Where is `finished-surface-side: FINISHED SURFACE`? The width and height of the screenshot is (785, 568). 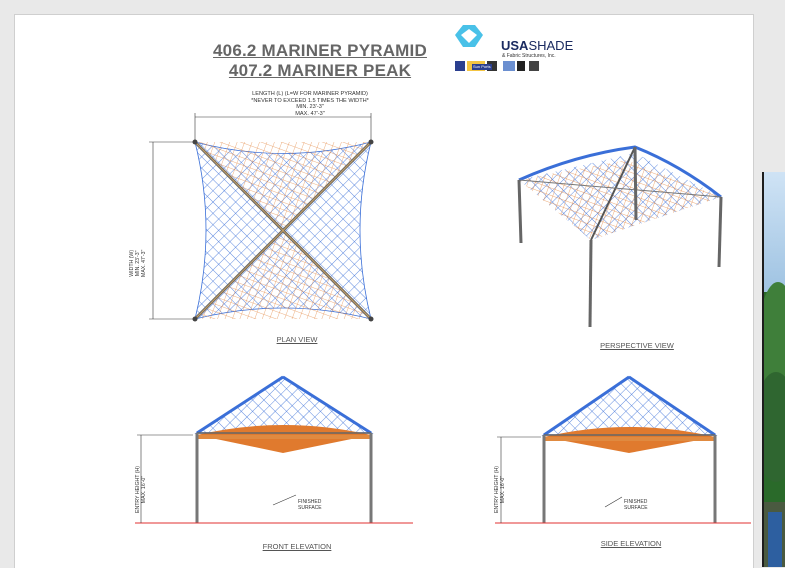
finished-surface-side: FINISHED SURFACE is located at coordinates (636, 505).